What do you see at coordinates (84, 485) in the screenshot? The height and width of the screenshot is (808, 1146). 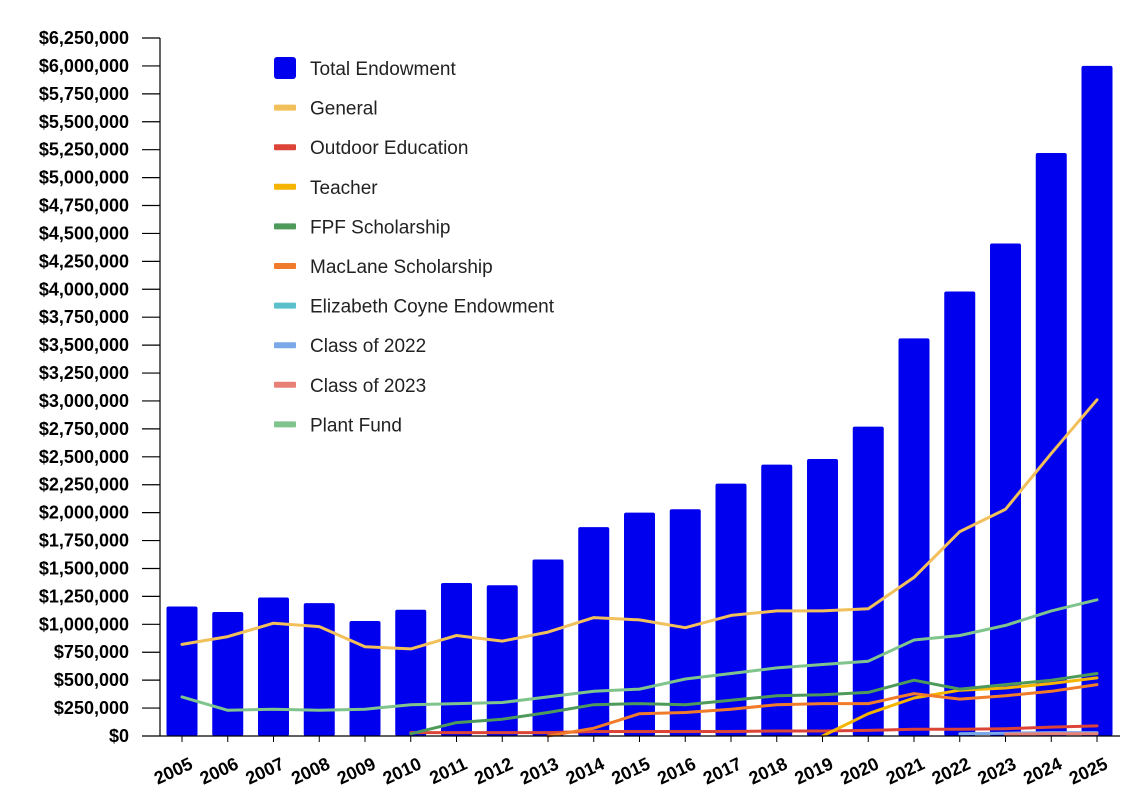 I see `y-tick-label: $2,250,000` at bounding box center [84, 485].